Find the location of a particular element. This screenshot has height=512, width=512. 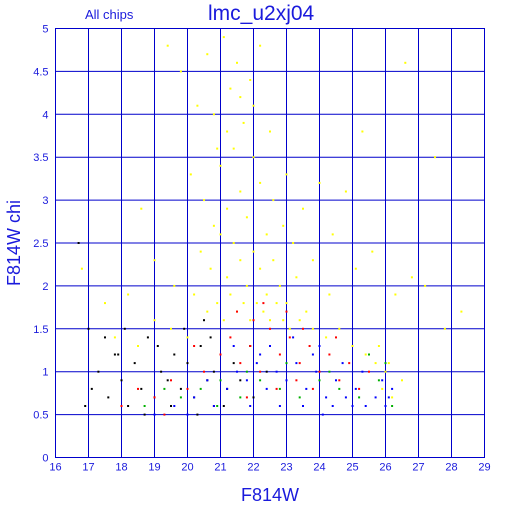

chart-title: lmc_u2xj04 is located at coordinates (261, 13).